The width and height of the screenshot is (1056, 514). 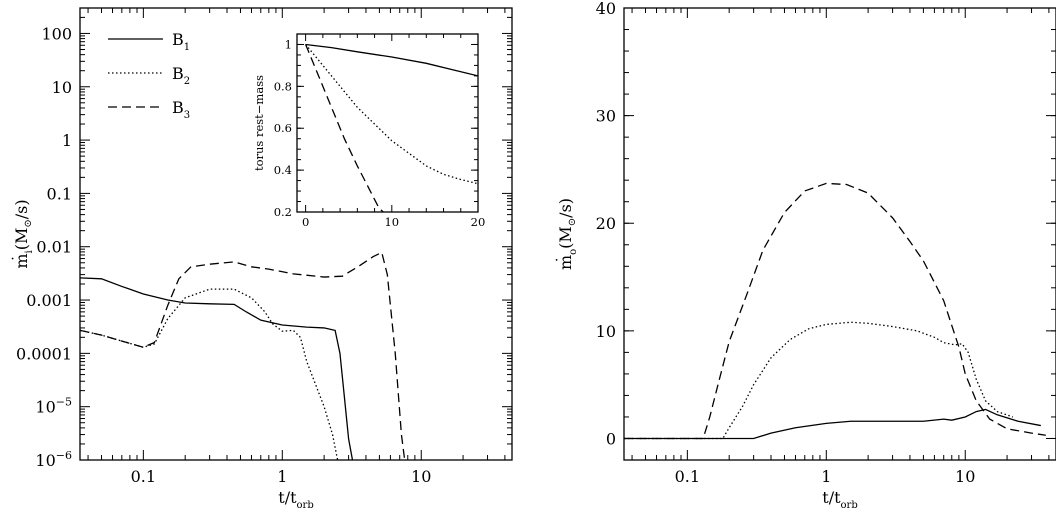 What do you see at coordinates (28, 223) in the screenshot?
I see `left-y-axis-label-sun: ⊙` at bounding box center [28, 223].